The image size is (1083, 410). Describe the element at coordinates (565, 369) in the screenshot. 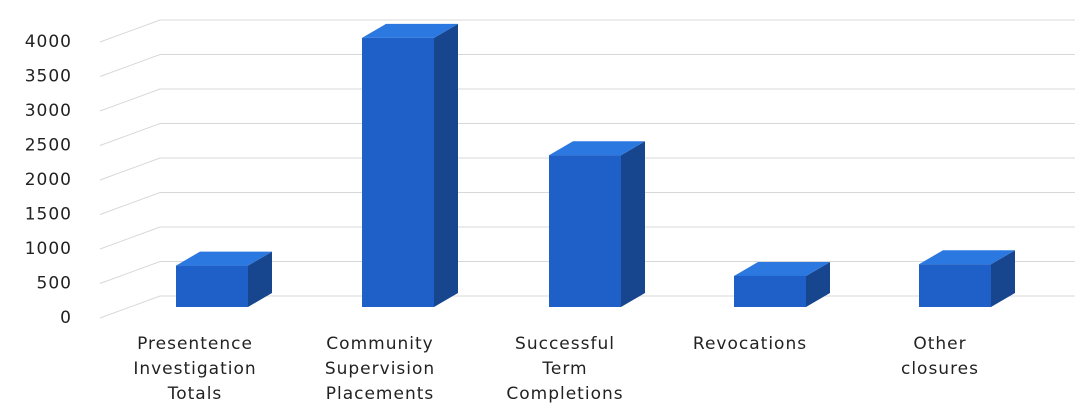

I see `x-tick-label: Successful Term Completions` at that location.